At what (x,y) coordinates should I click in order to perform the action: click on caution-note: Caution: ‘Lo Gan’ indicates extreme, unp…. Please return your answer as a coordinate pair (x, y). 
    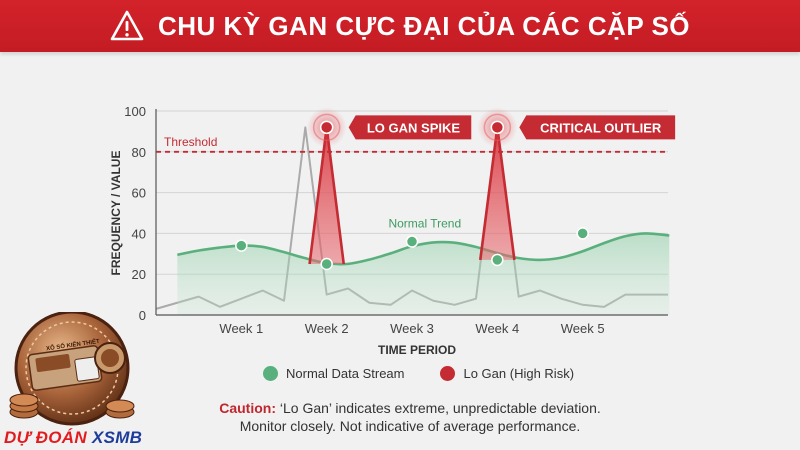
    Looking at the image, I should click on (410, 417).